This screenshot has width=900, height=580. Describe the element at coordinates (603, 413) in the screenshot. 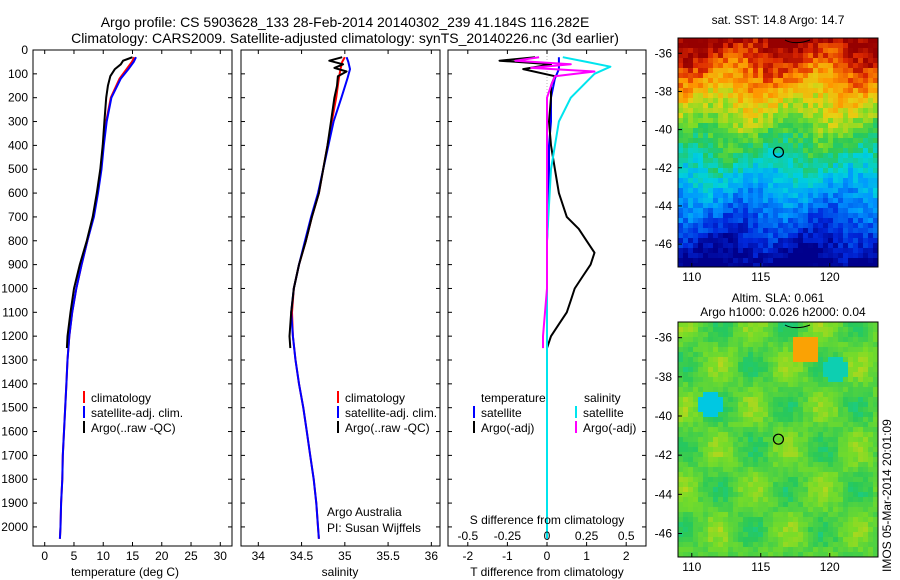

I see `legend-label-salinity-satellite: satellite` at that location.